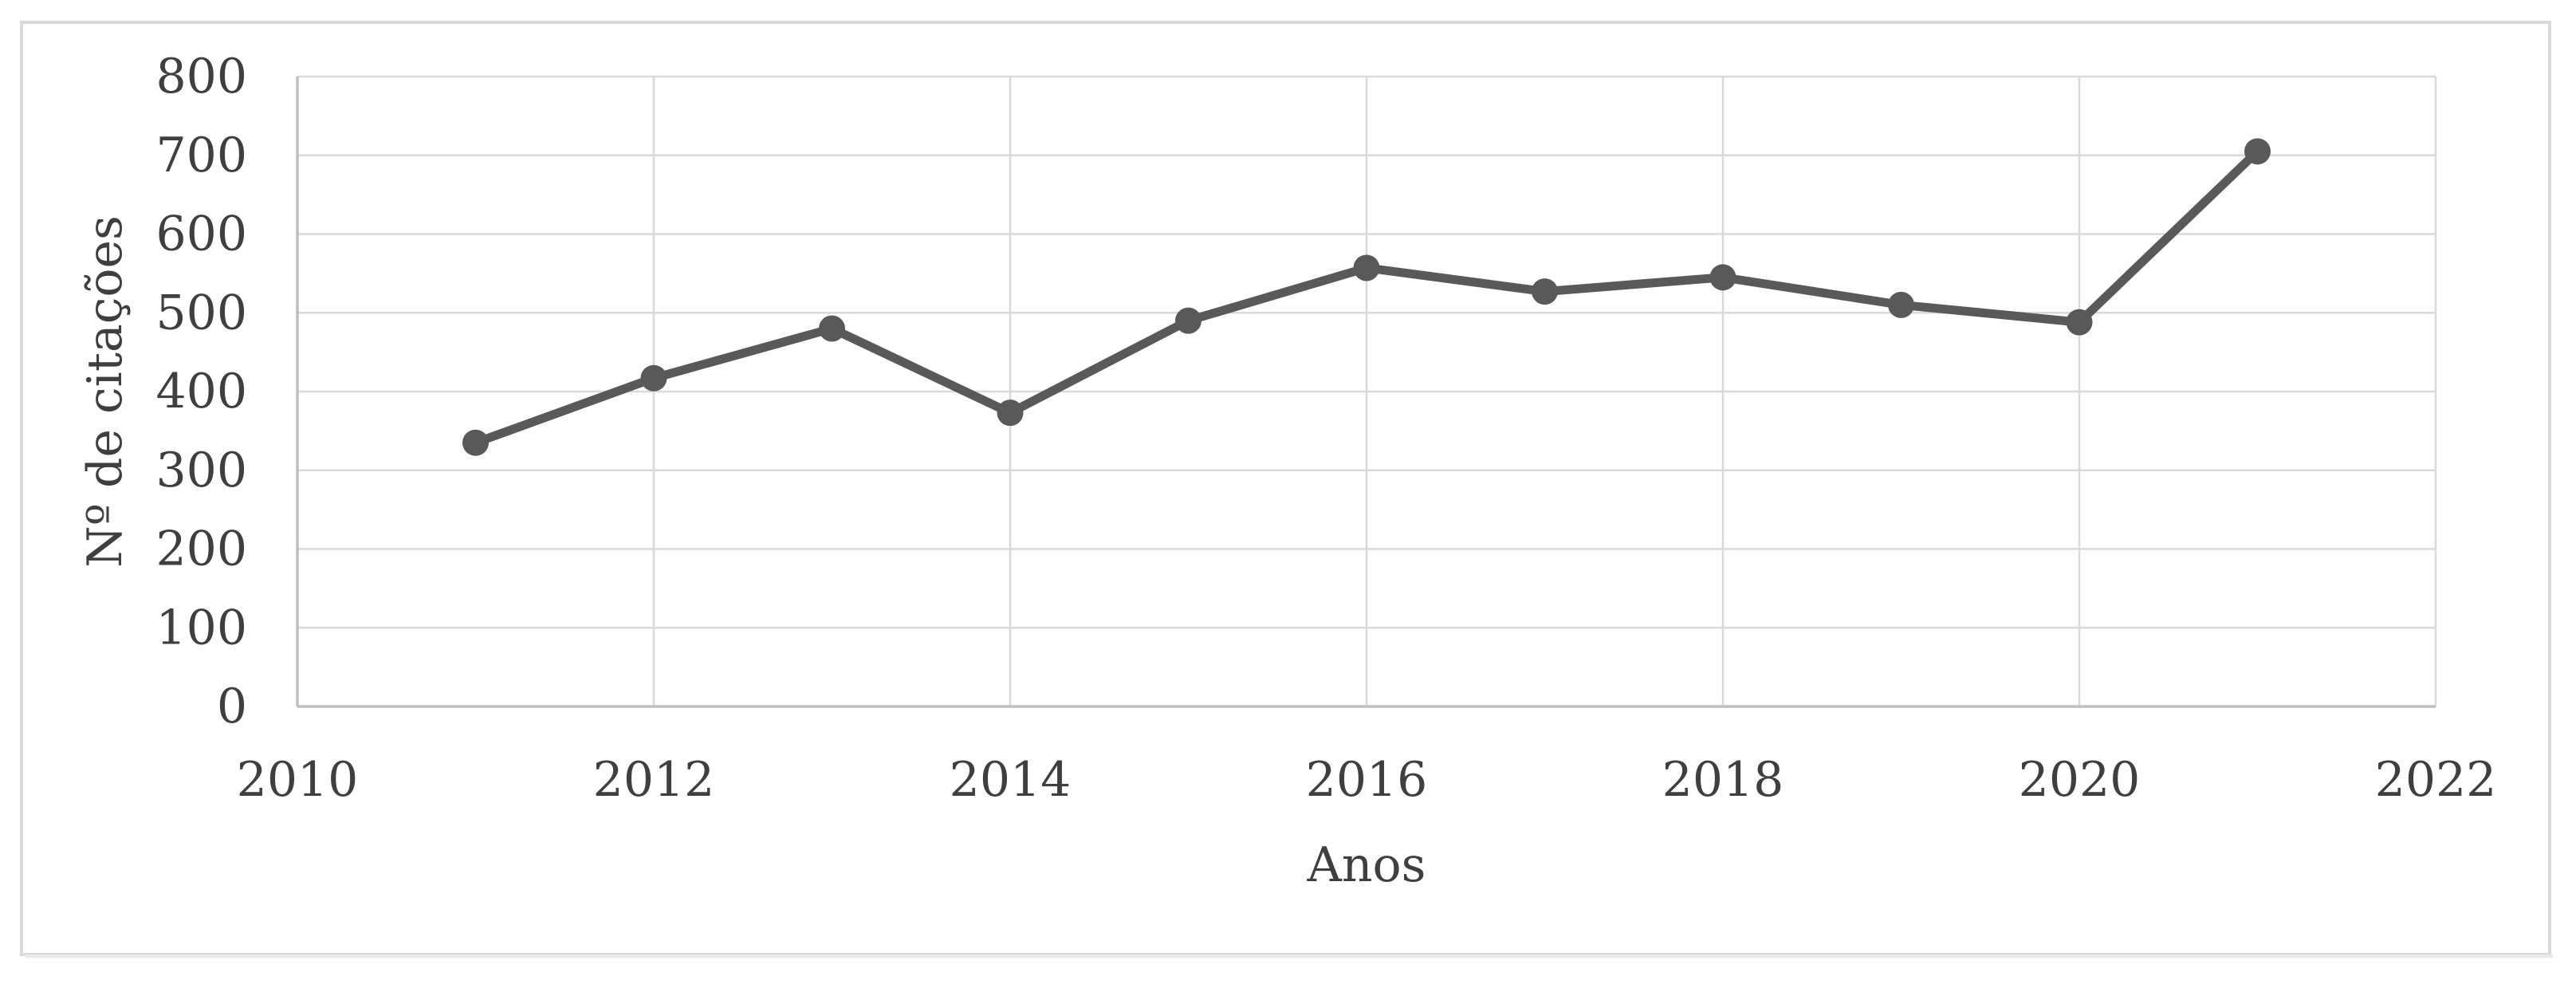 The width and height of the screenshot is (2576, 984). Describe the element at coordinates (201, 156) in the screenshot. I see `y-tick-label-700: 700` at that location.